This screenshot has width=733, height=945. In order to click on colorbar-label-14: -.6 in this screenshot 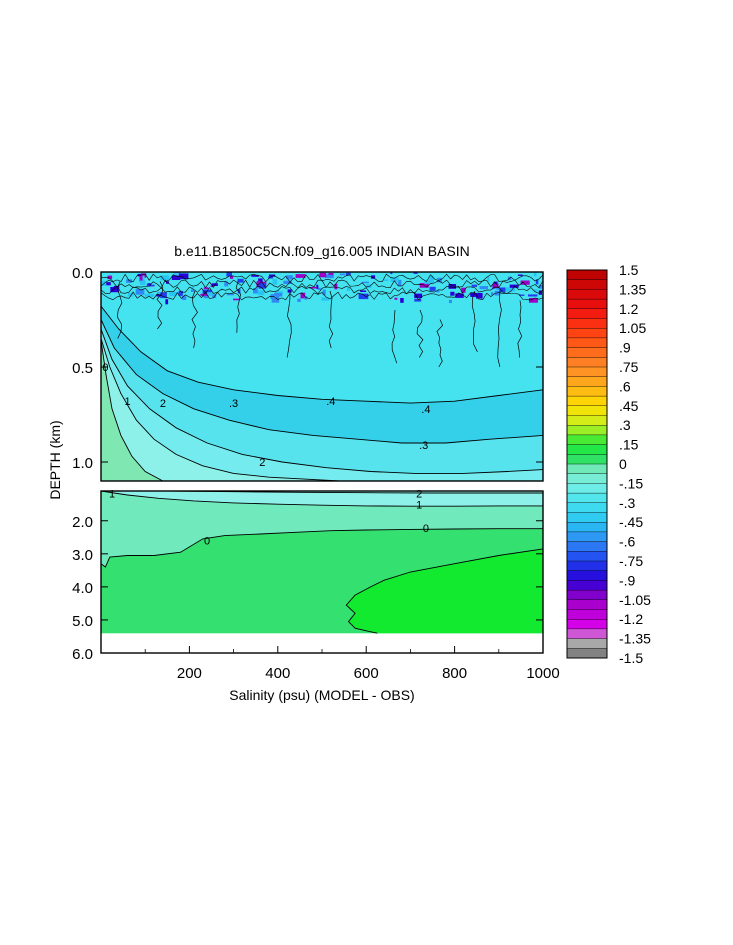, I will do `click(627, 542)`.